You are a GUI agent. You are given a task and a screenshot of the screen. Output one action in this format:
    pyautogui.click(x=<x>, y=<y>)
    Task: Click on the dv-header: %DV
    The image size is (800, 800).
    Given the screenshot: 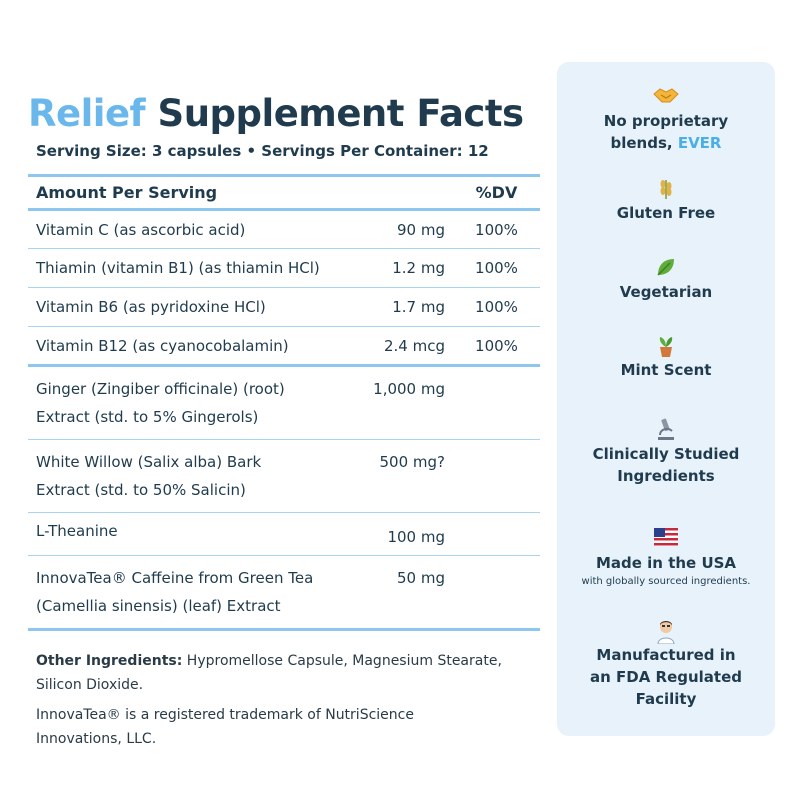 What is the action you would take?
    pyautogui.click(x=496, y=192)
    